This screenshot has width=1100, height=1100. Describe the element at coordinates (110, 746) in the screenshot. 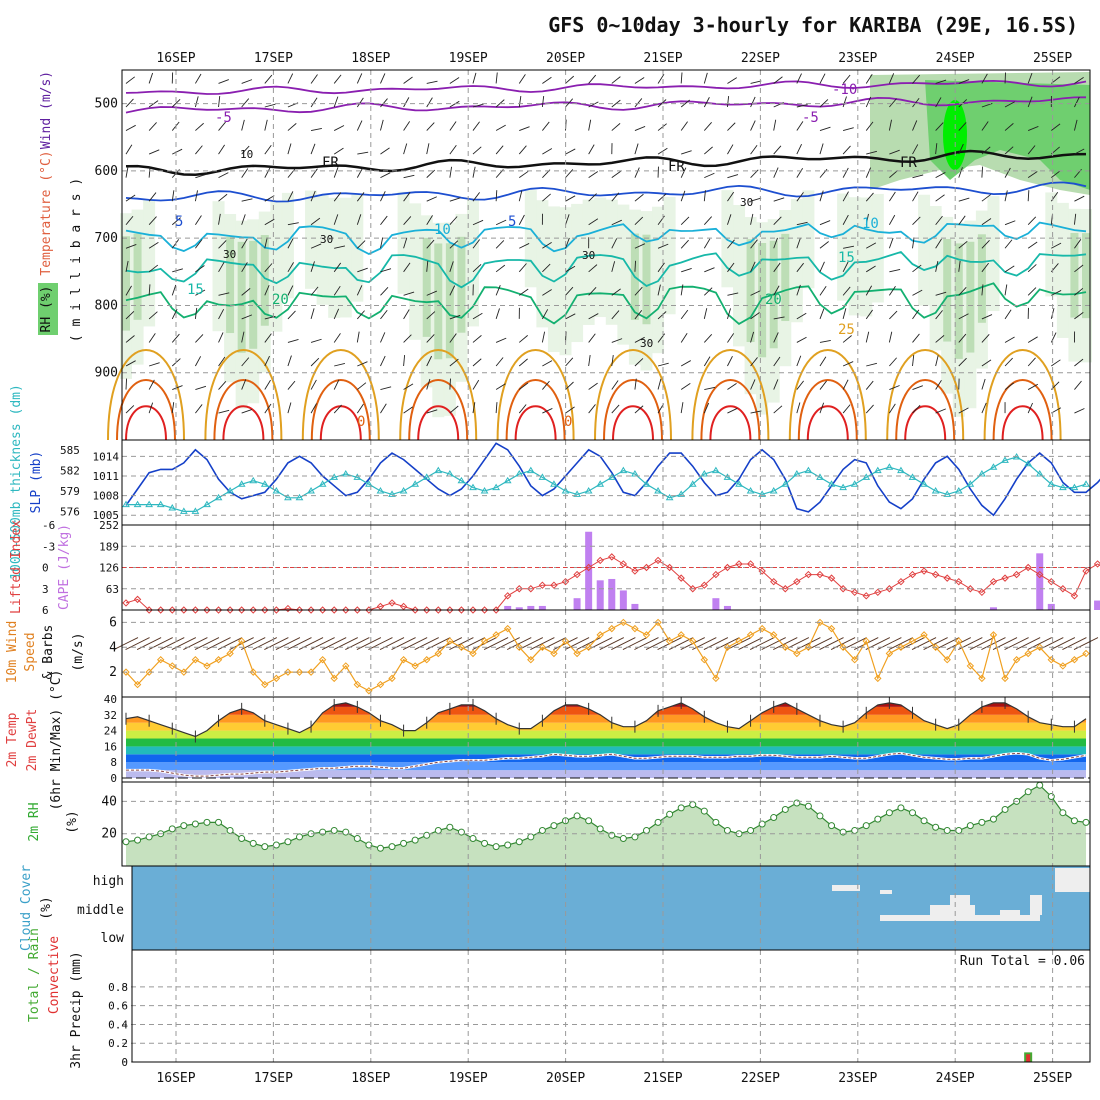

I see `temp-tick: 16` at that location.